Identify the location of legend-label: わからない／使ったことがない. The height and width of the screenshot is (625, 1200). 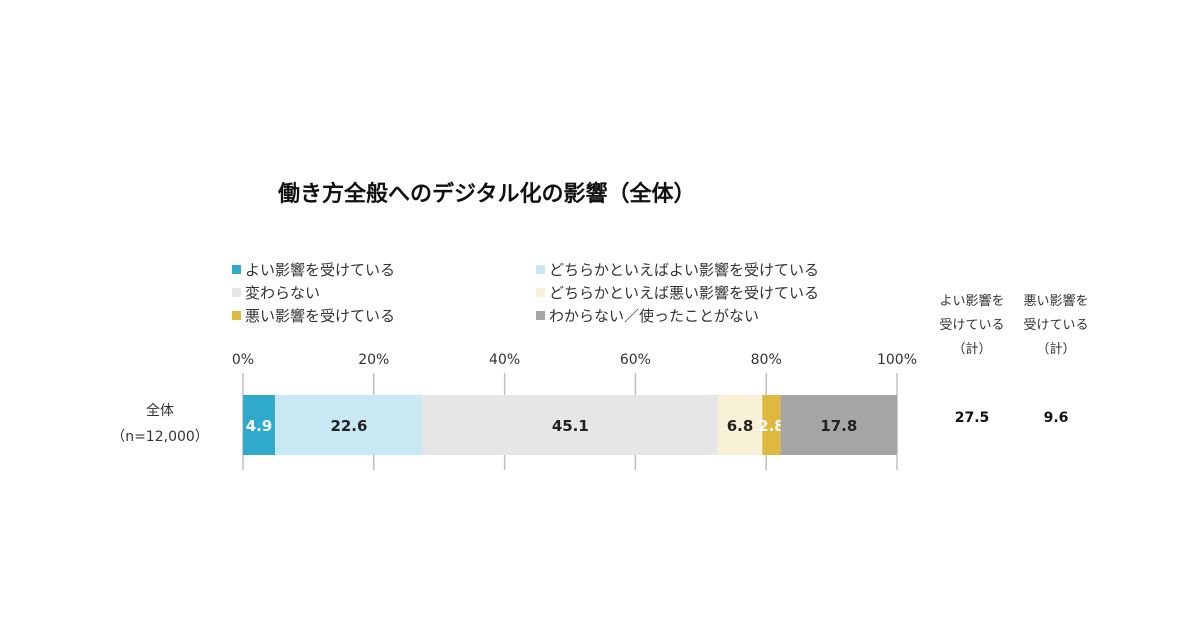
(654, 315).